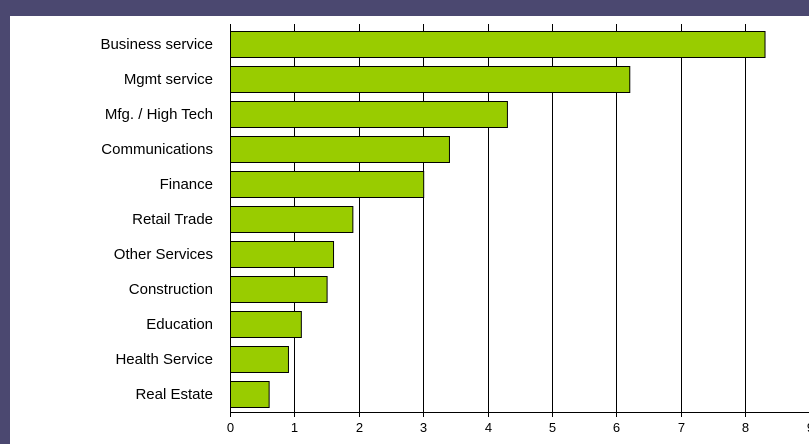  What do you see at coordinates (174, 394) in the screenshot?
I see `category-label-real-estate: Real Estate` at bounding box center [174, 394].